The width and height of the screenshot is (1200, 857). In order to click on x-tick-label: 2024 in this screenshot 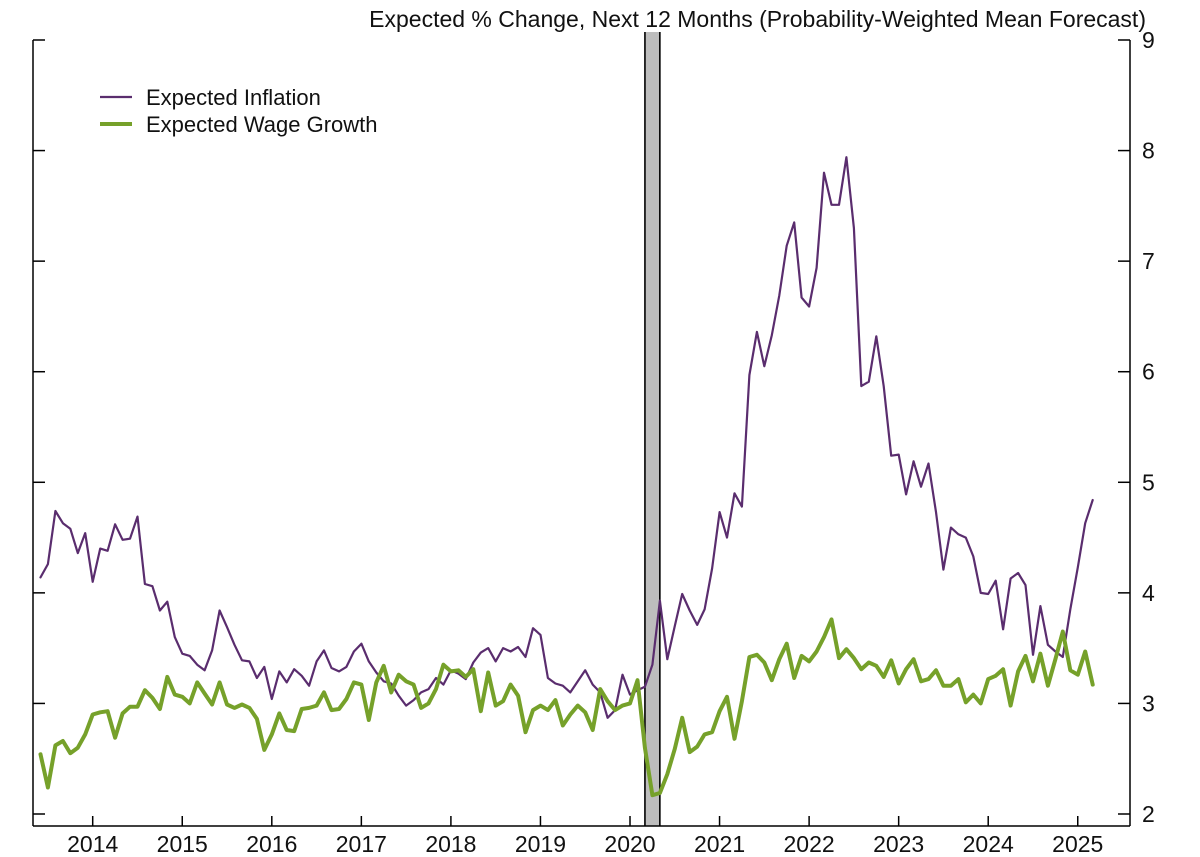, I will do `click(988, 844)`.